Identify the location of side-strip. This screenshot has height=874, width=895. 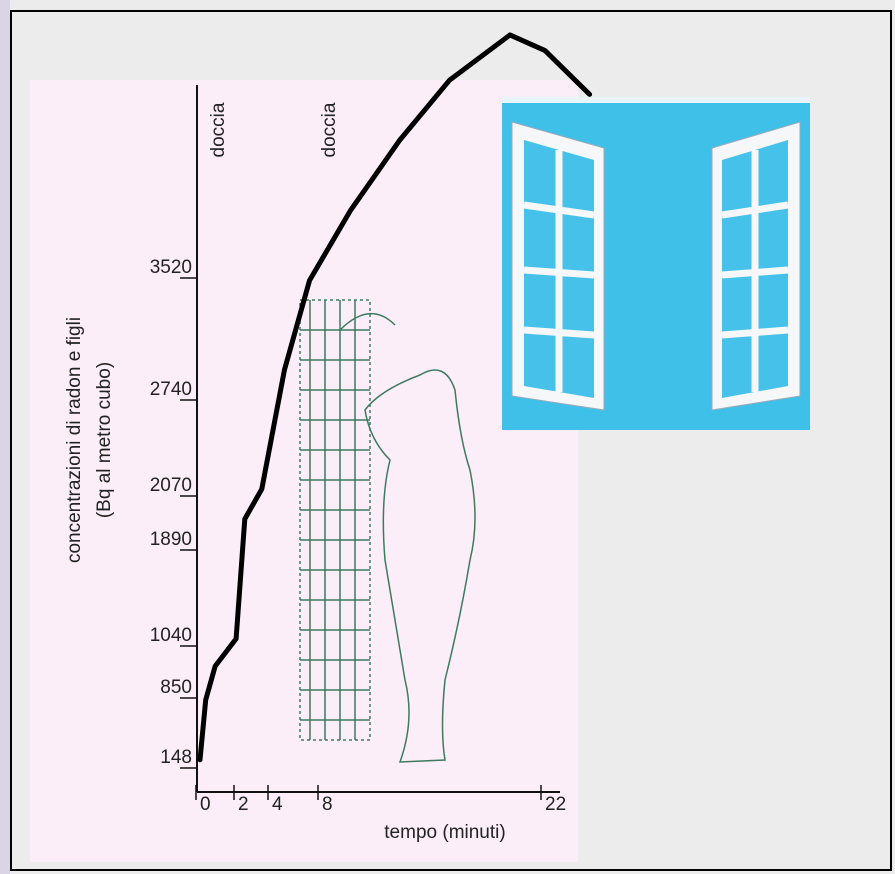
(5, 437).